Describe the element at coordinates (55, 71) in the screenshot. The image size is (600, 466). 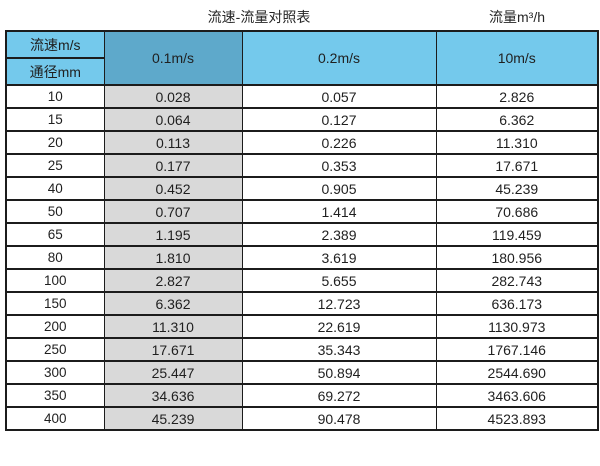
I see `corner-diameter-label: 通径mm` at that location.